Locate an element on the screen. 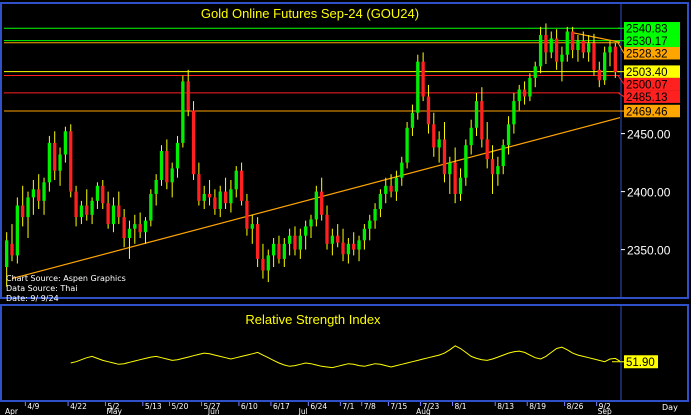  x-axis-month-label: Jun is located at coordinates (213, 411).